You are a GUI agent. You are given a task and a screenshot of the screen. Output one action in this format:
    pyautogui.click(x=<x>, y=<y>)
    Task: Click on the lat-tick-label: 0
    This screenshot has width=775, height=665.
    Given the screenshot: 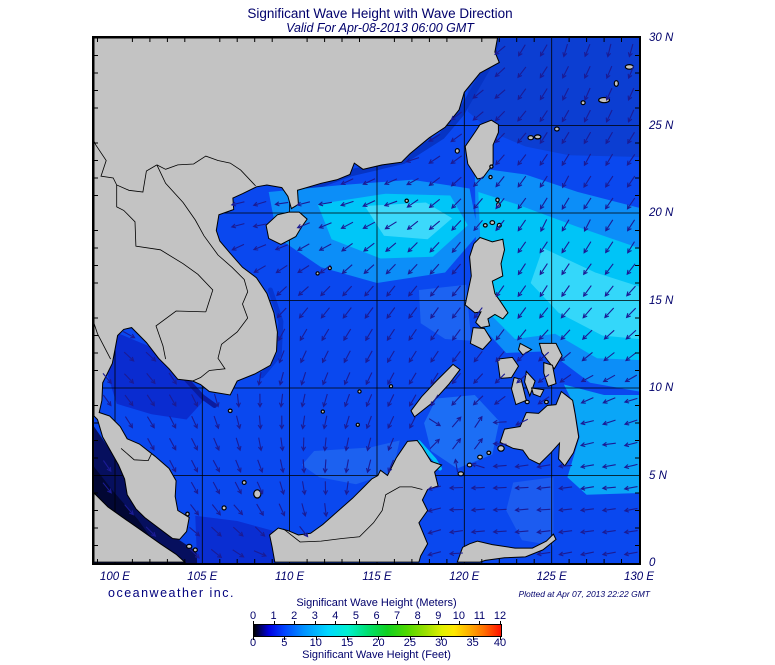 What is the action you would take?
    pyautogui.click(x=652, y=563)
    